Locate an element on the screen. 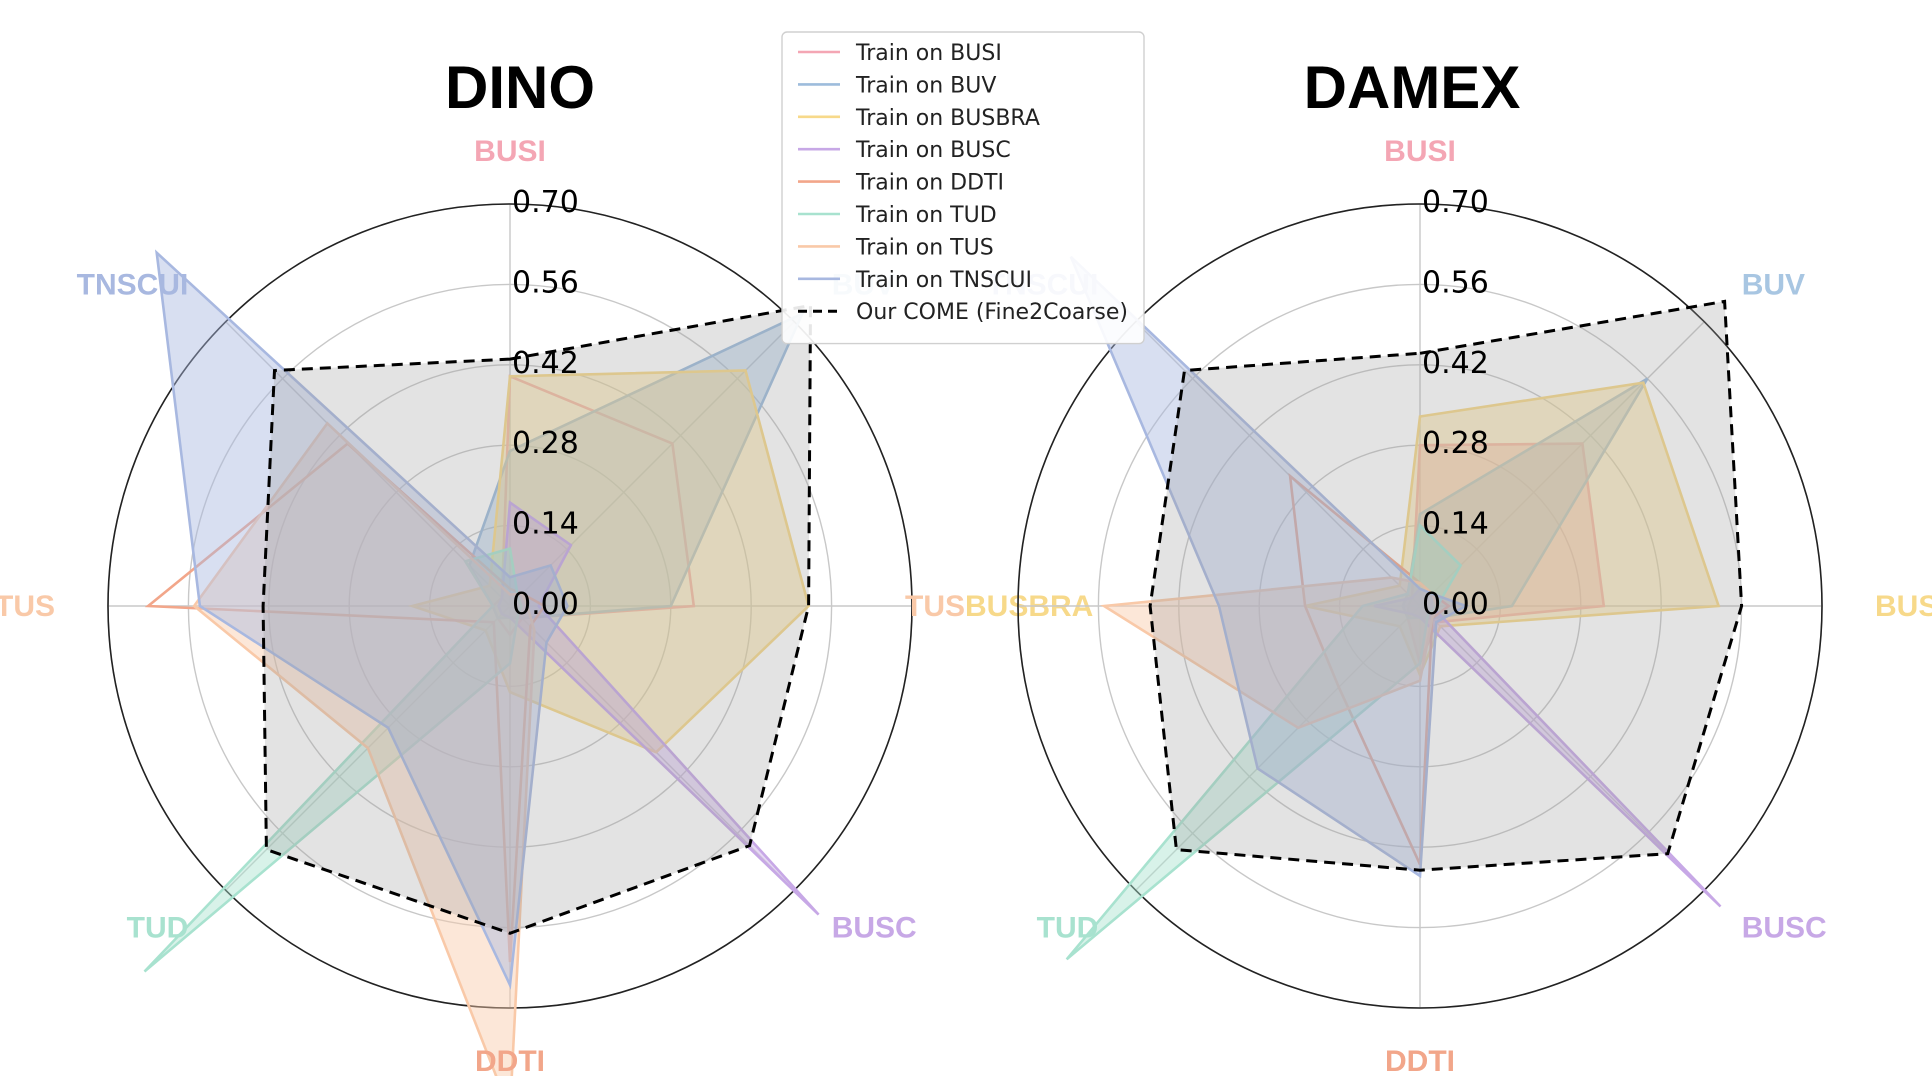  legend-label: Train on BUV is located at coordinates (925, 85).